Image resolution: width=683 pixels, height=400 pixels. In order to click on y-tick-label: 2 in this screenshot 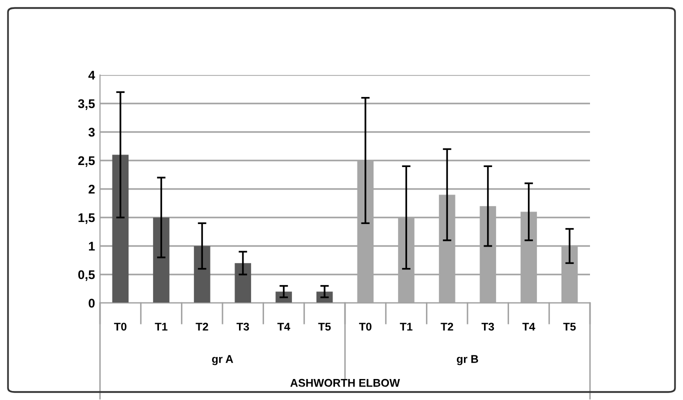, I will do `click(91, 189)`.